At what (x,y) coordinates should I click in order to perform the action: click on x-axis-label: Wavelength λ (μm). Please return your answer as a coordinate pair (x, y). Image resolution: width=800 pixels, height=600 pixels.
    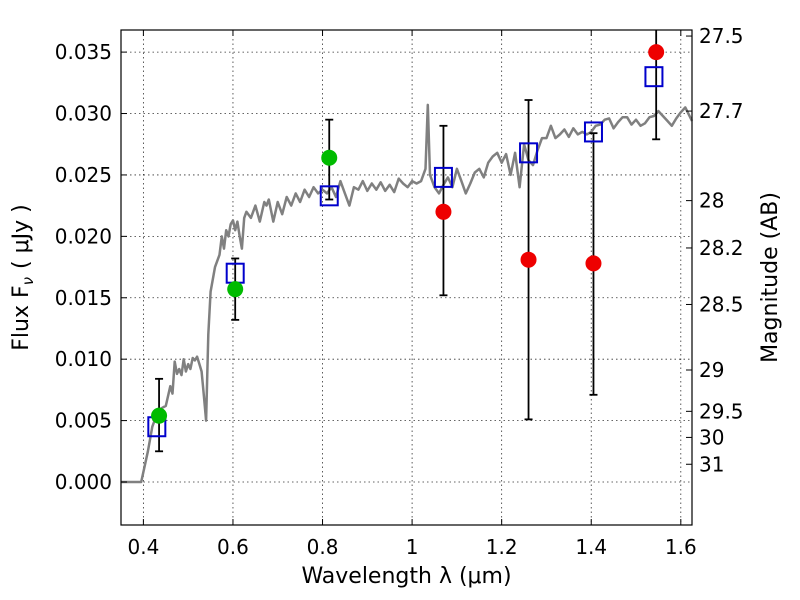
    Looking at the image, I should click on (406, 576).